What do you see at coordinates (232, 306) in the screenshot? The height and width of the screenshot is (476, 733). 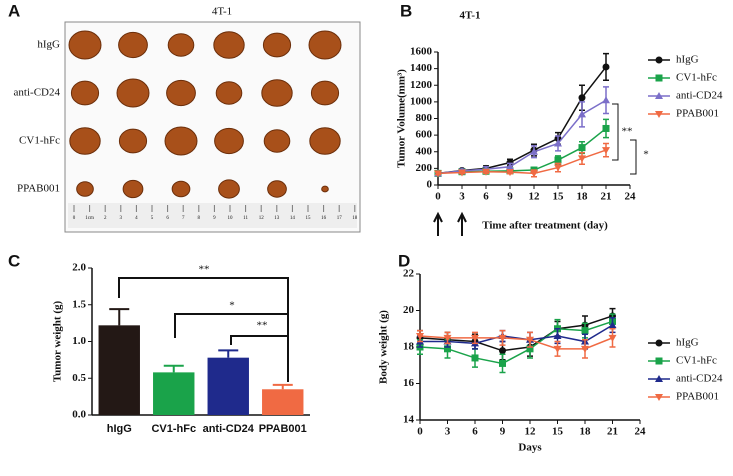 I see `significance: *` at bounding box center [232, 306].